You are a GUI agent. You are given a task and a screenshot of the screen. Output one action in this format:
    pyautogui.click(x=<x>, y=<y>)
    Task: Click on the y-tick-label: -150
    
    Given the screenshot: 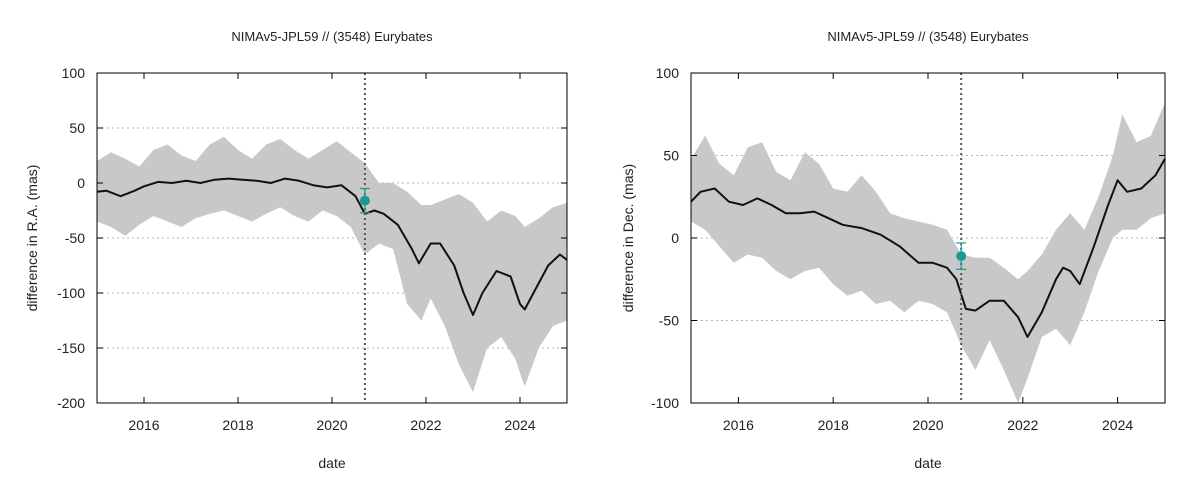 What is the action you would take?
    pyautogui.click(x=71, y=348)
    